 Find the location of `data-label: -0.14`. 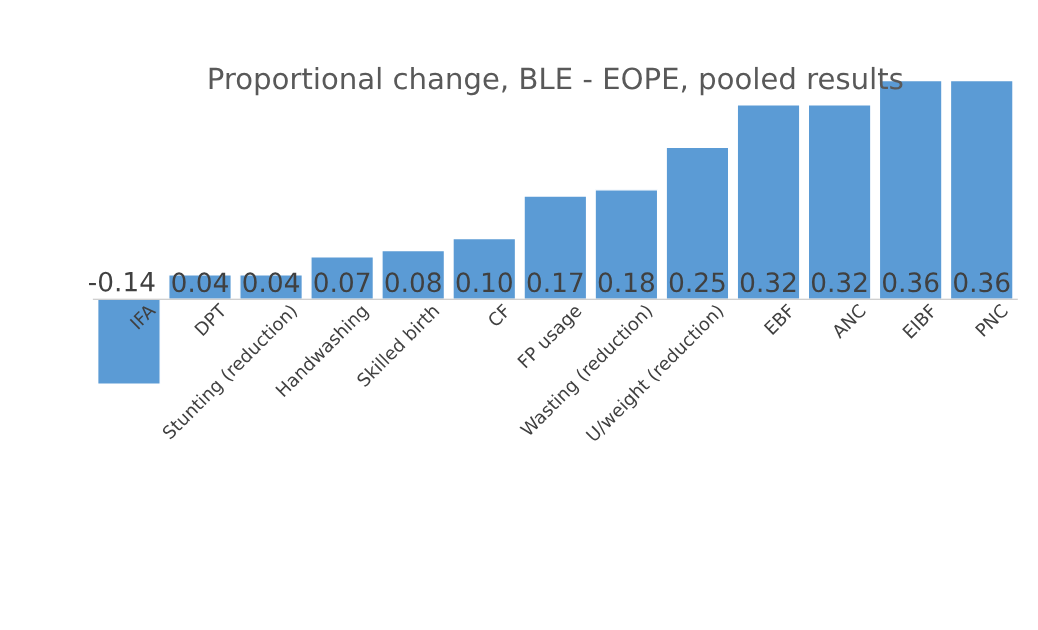

data-label: -0.14 is located at coordinates (122, 281).